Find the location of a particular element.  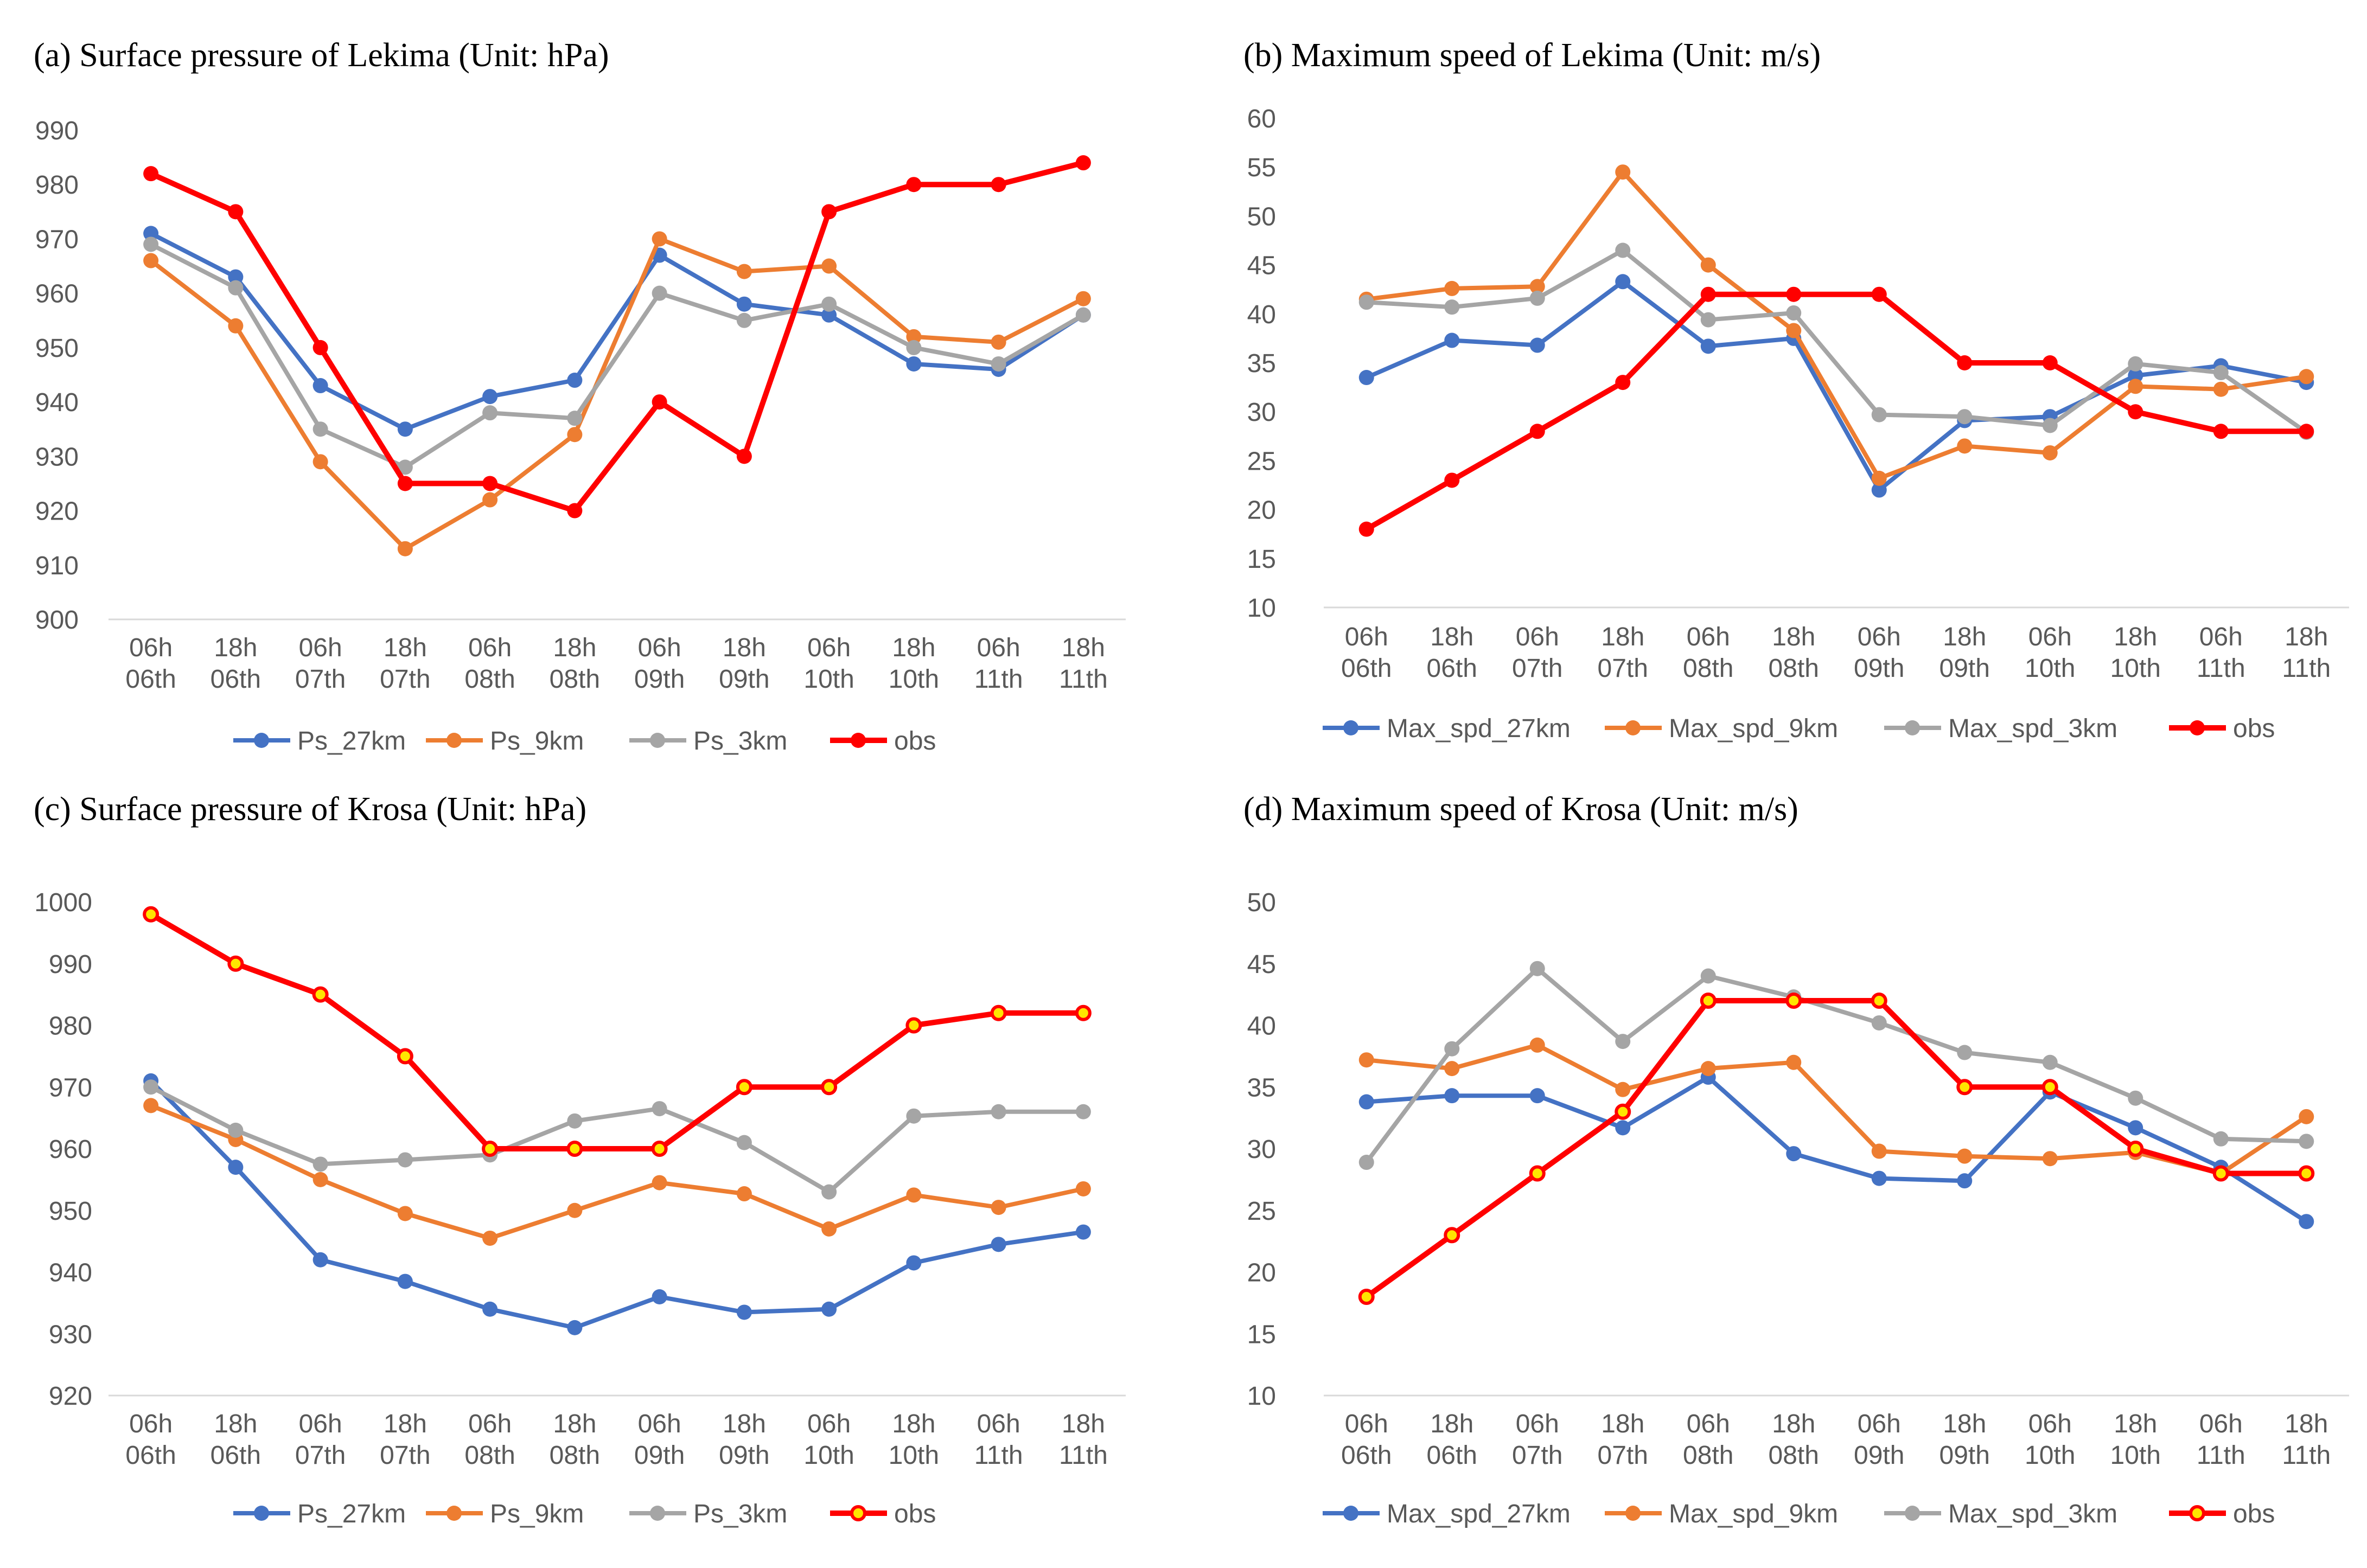

y-tick-label: 920 is located at coordinates (57, 511).